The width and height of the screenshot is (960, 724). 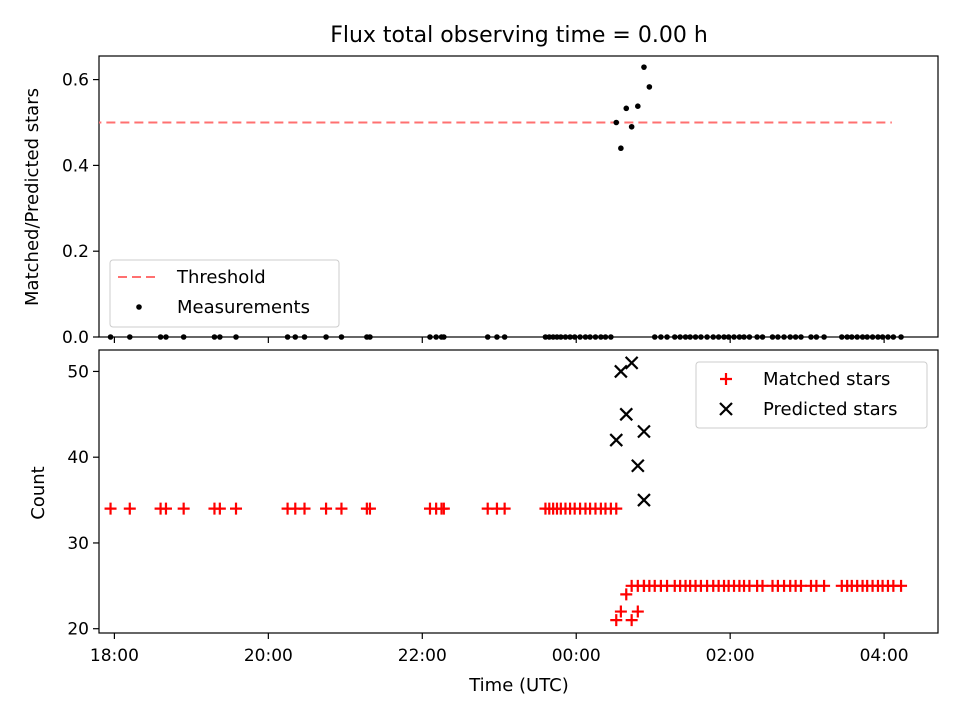 What do you see at coordinates (884, 656) in the screenshot?
I see `x-tick-label: 04:00` at bounding box center [884, 656].